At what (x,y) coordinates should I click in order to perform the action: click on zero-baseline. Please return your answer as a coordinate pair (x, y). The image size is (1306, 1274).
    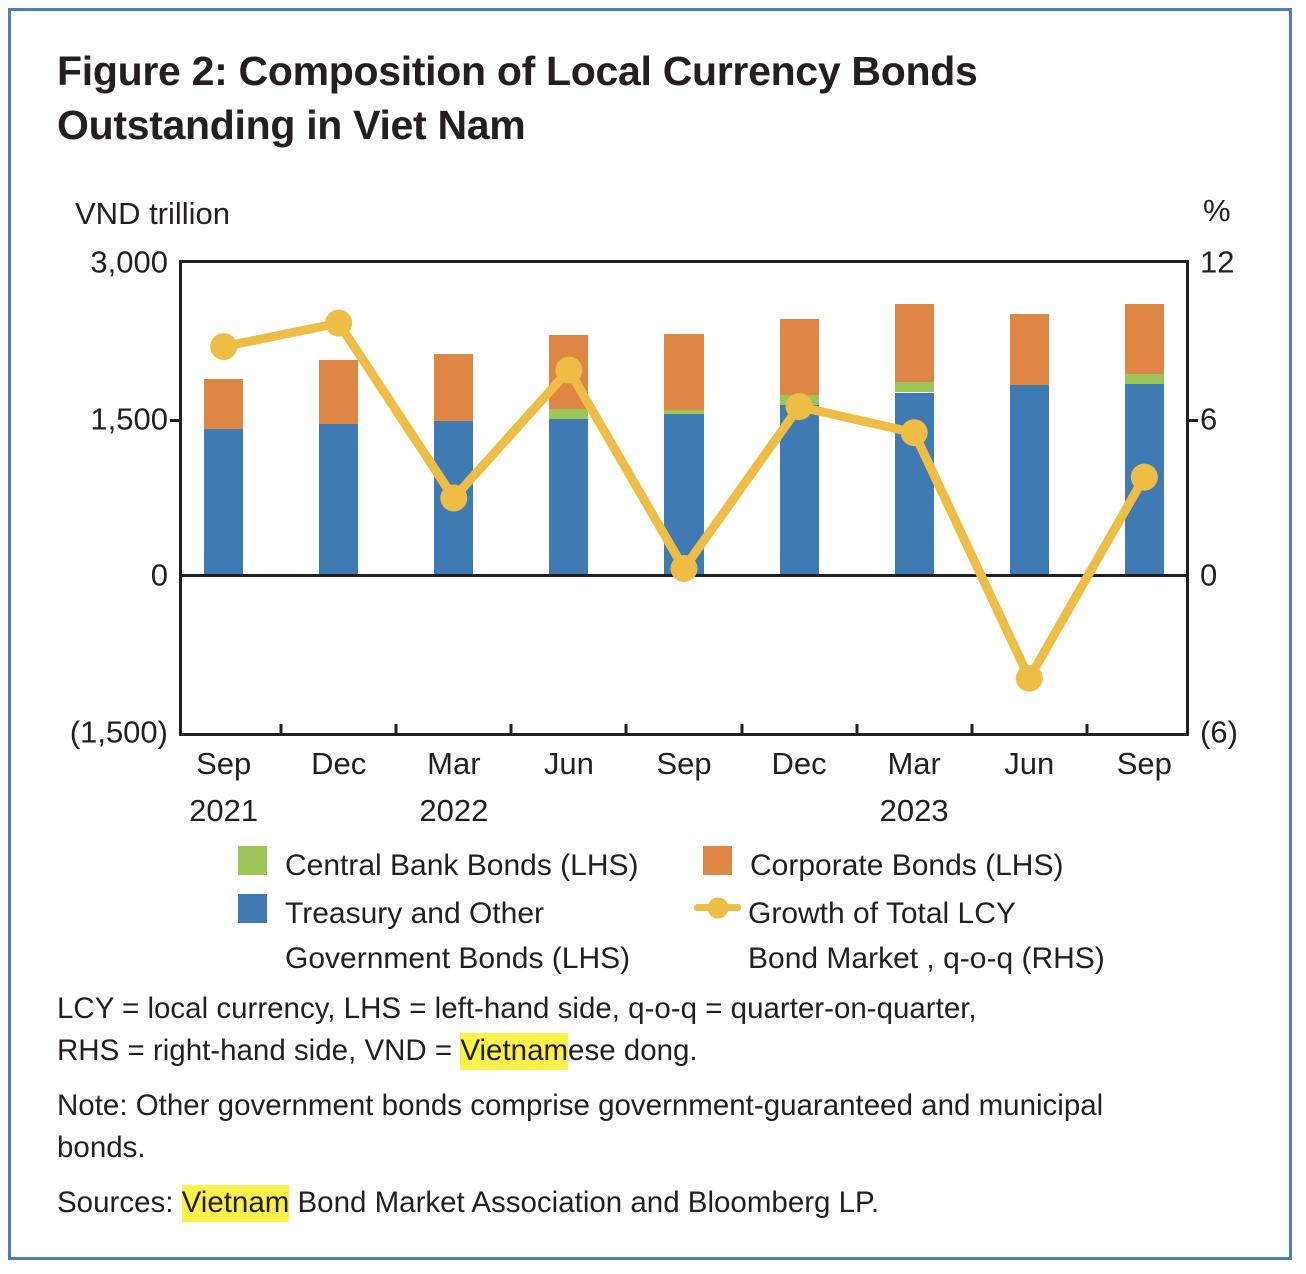
    Looking at the image, I should click on (684, 576).